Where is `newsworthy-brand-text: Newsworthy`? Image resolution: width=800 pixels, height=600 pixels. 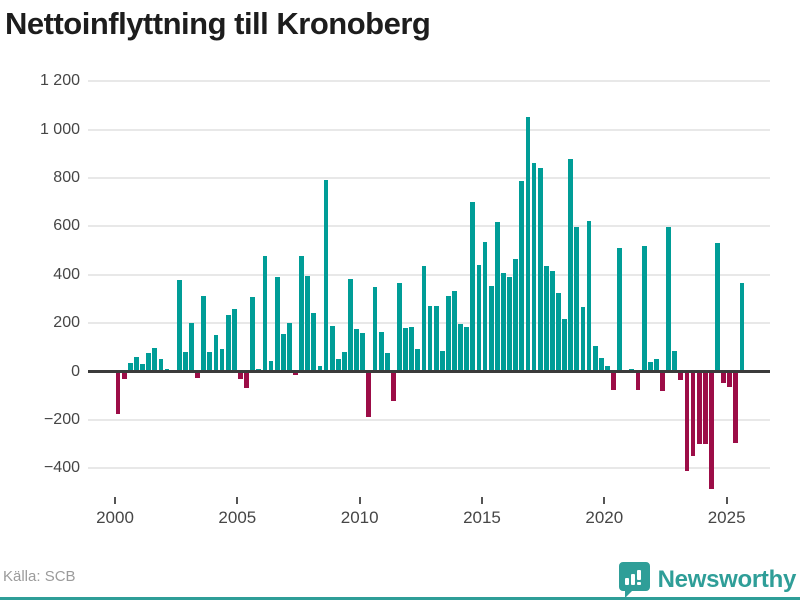
newsworthy-brand-text: Newsworthy is located at coordinates (727, 579).